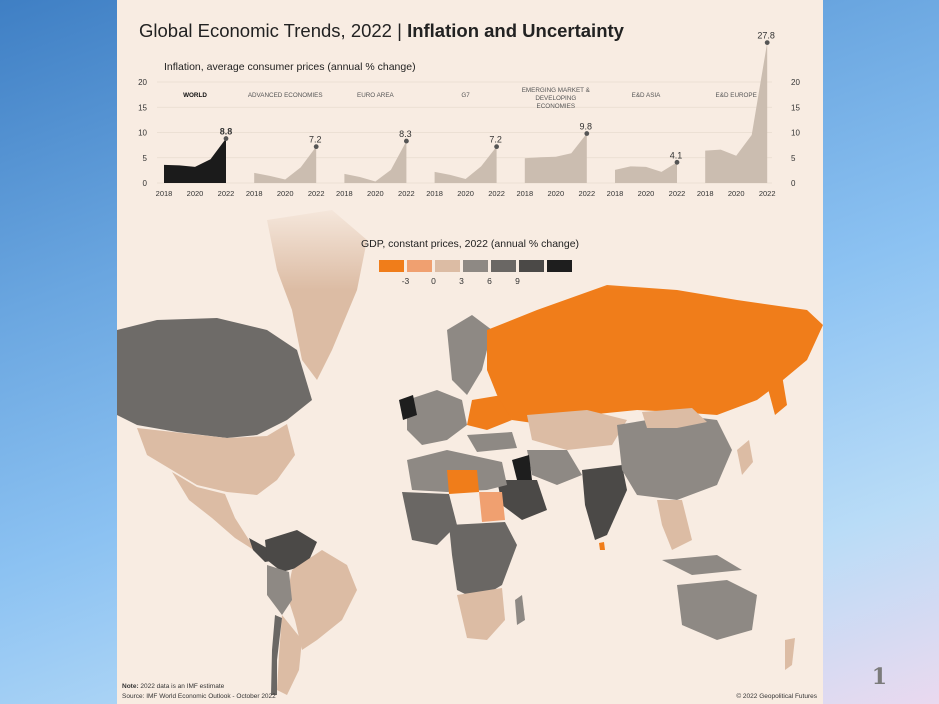  I want to click on map-libya, so click(463, 482).